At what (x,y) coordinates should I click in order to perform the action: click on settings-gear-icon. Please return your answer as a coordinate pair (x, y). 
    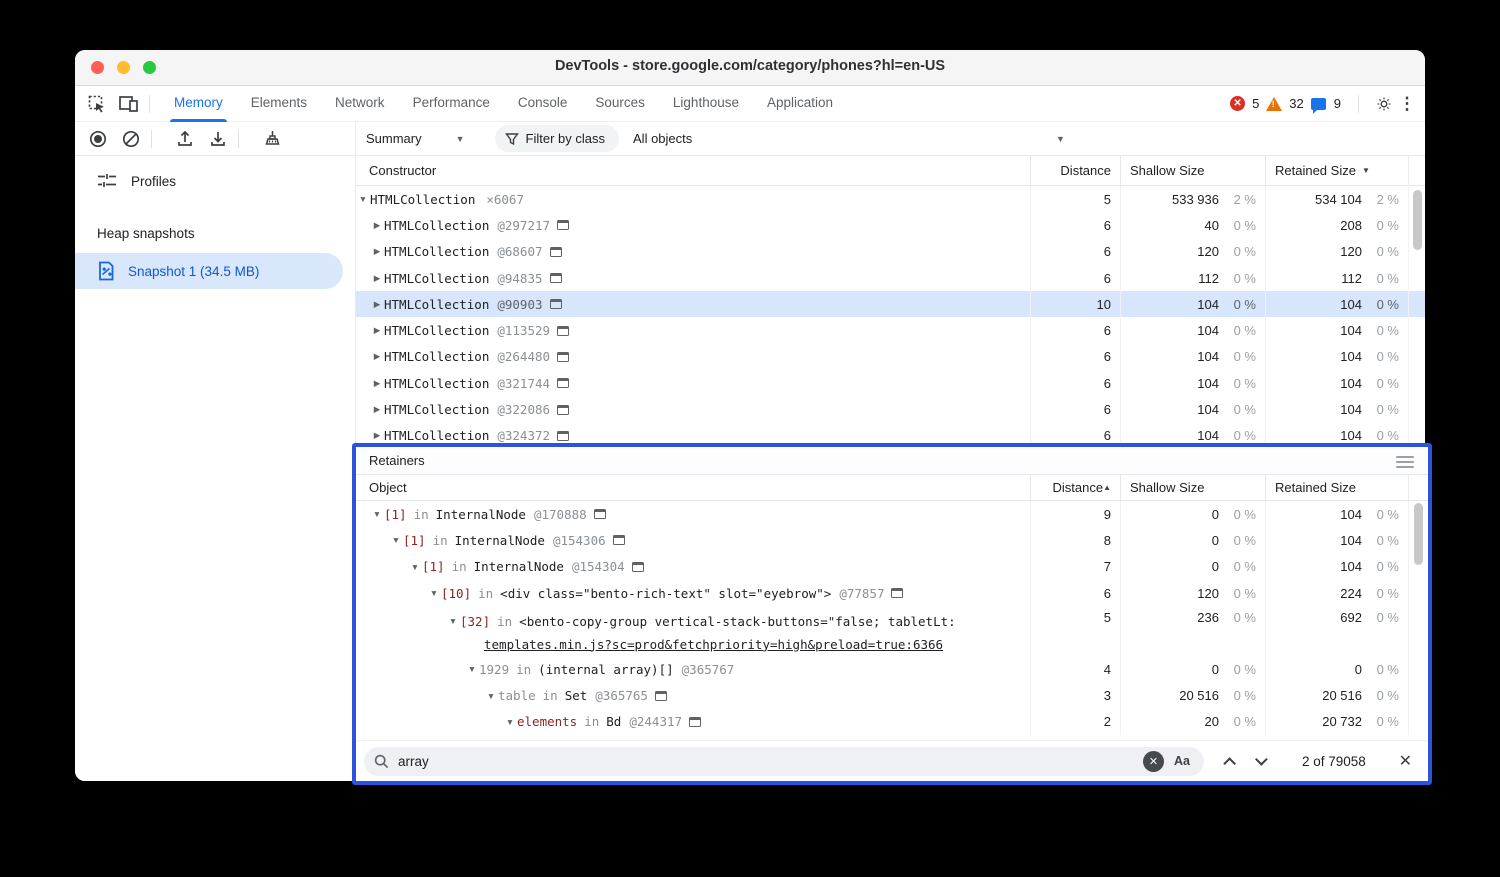
    Looking at the image, I should click on (1384, 104).